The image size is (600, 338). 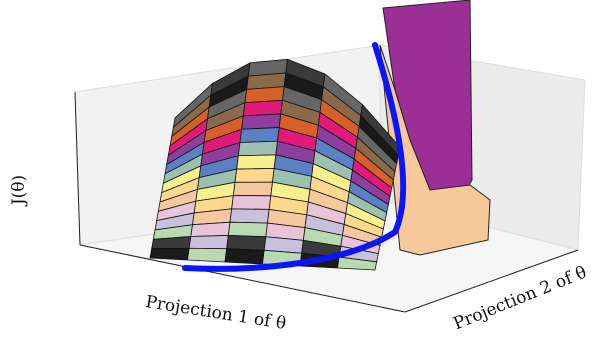 I want to click on z-axis-line, so click(x=77, y=168).